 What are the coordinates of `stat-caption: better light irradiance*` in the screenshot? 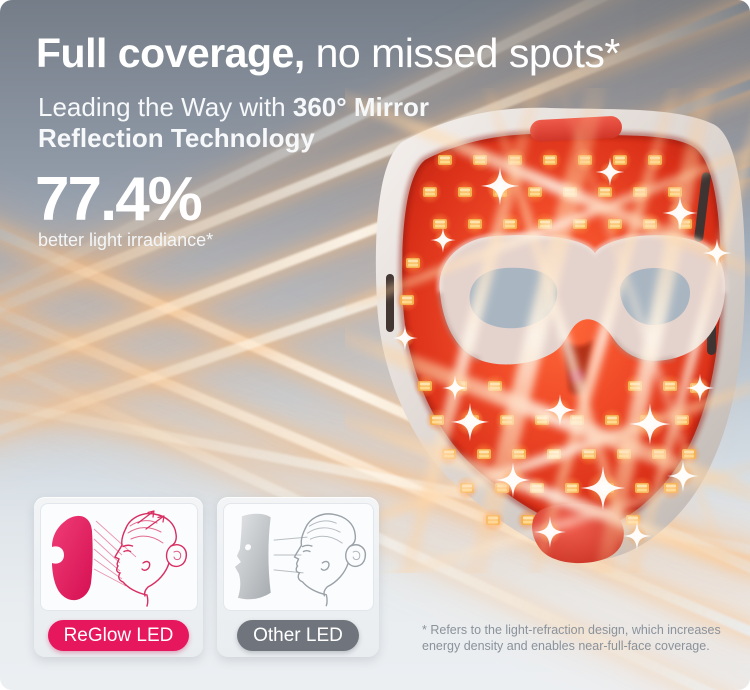 It's located at (126, 240).